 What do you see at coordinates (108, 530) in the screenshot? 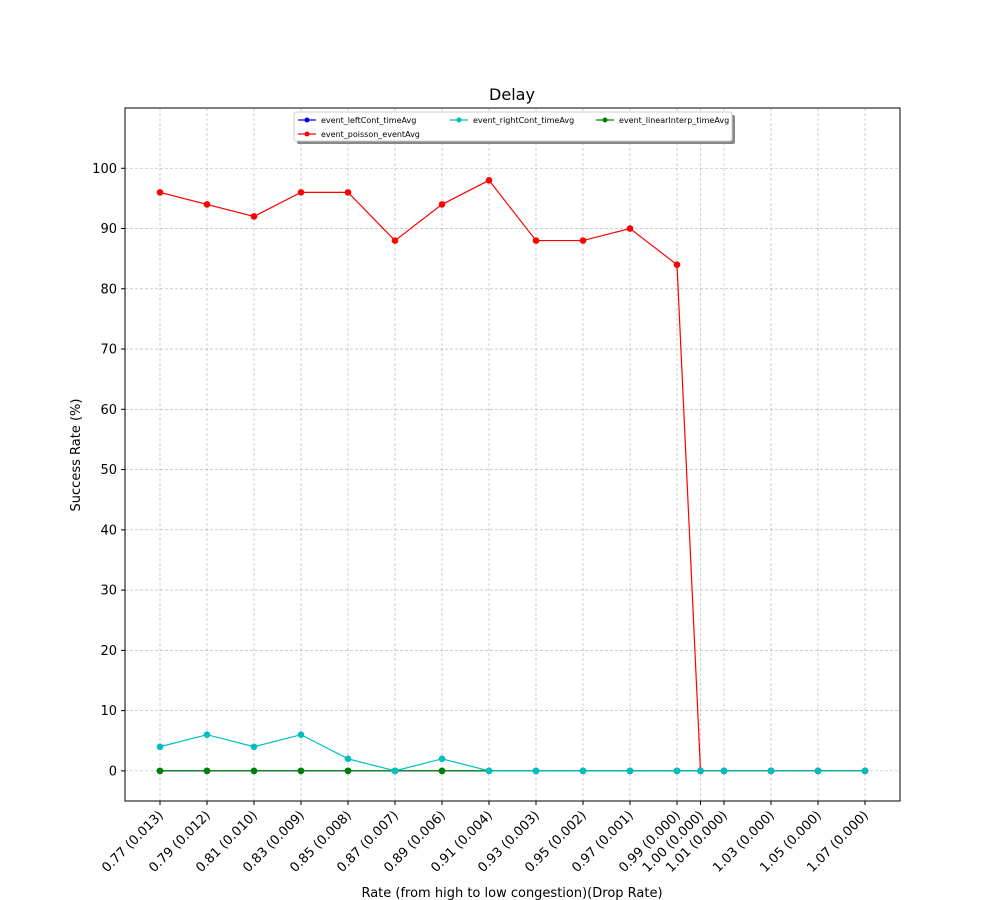
I see `y-tick-label: 40` at bounding box center [108, 530].